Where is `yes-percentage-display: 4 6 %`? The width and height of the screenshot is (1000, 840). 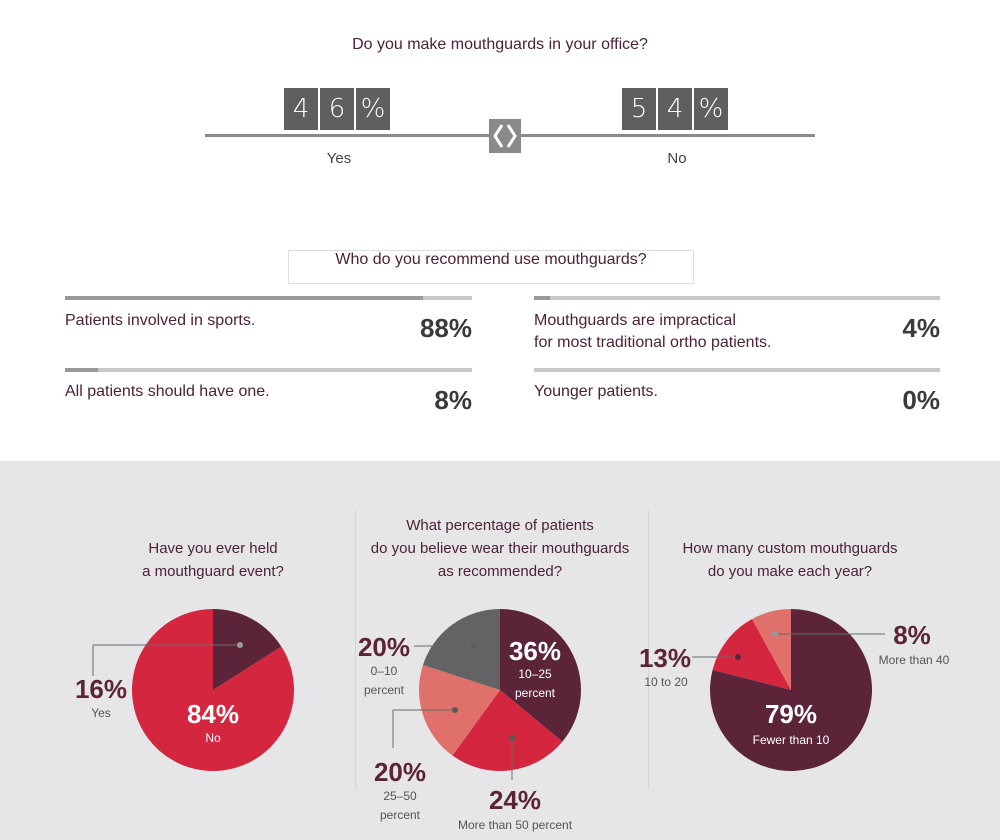
yes-percentage-display: 4 6 % is located at coordinates (337, 109).